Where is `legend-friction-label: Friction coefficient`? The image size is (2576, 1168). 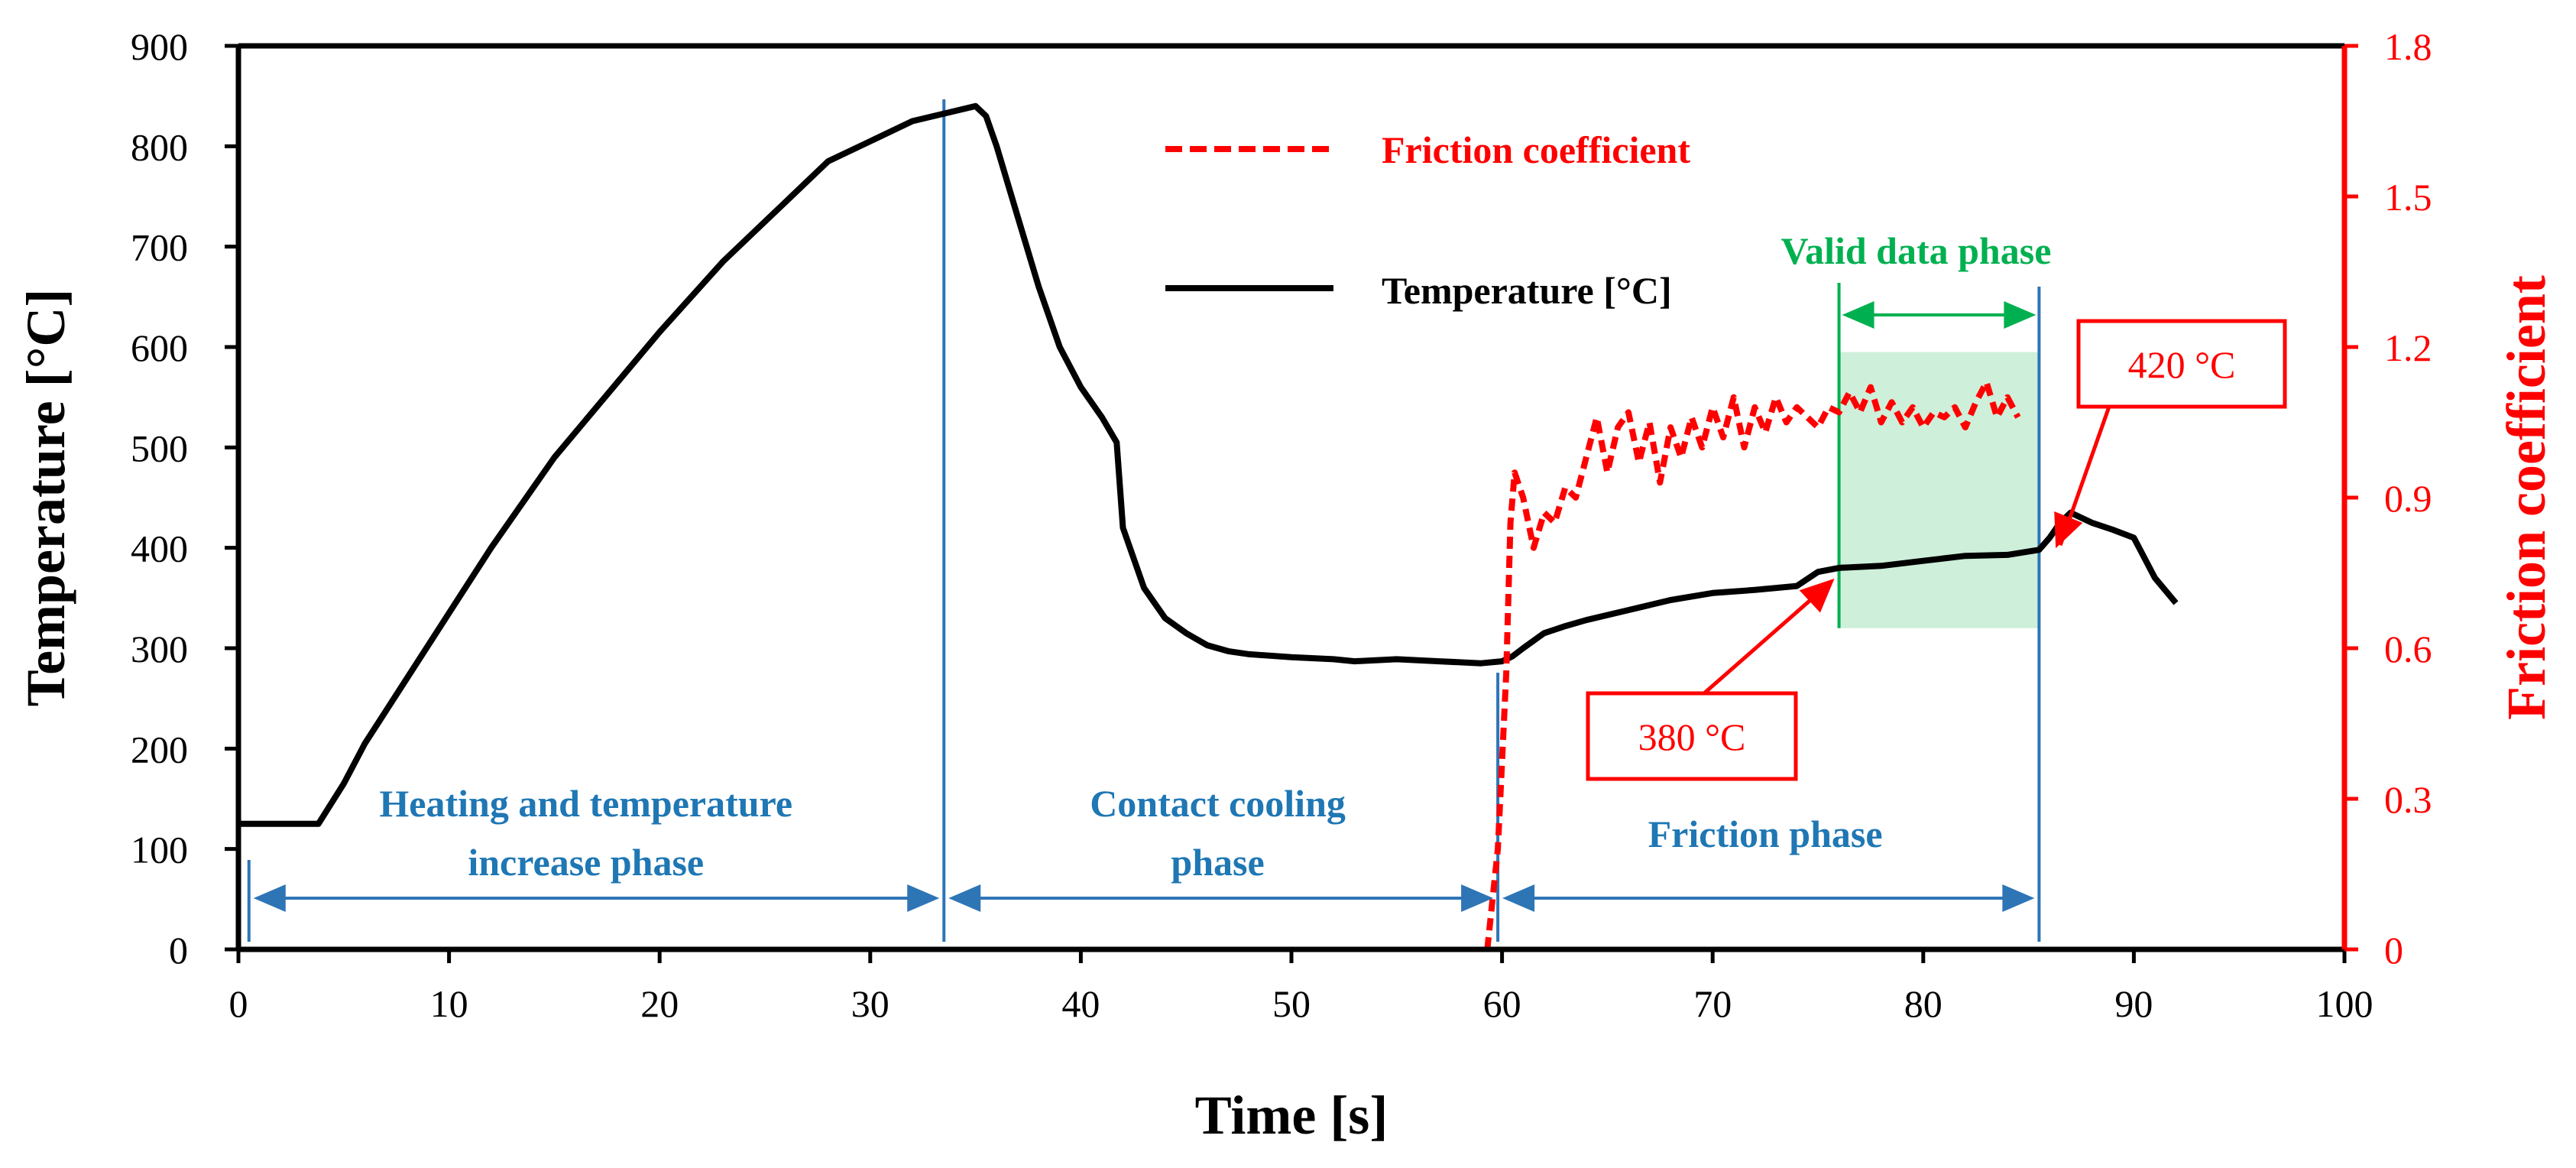 legend-friction-label: Friction coefficient is located at coordinates (1536, 149).